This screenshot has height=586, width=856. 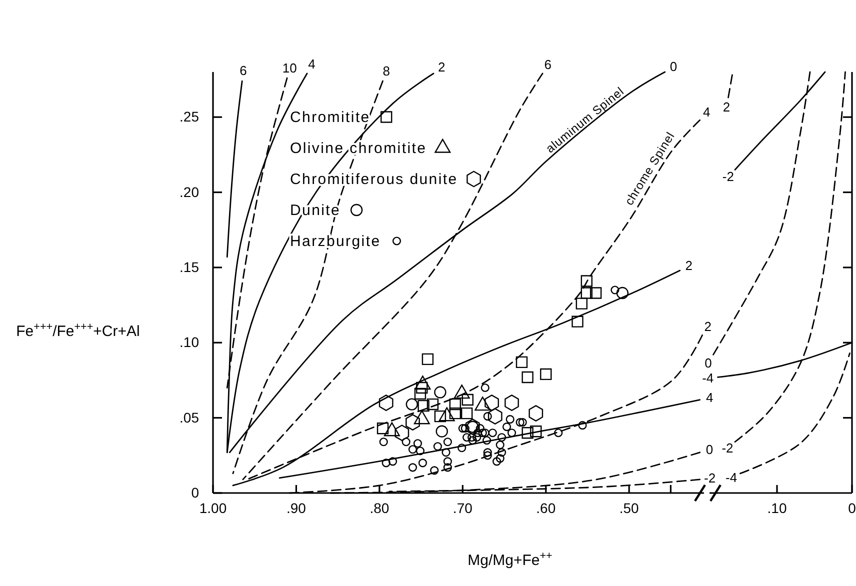 I want to click on y-tick-label: 0, so click(x=195, y=492).